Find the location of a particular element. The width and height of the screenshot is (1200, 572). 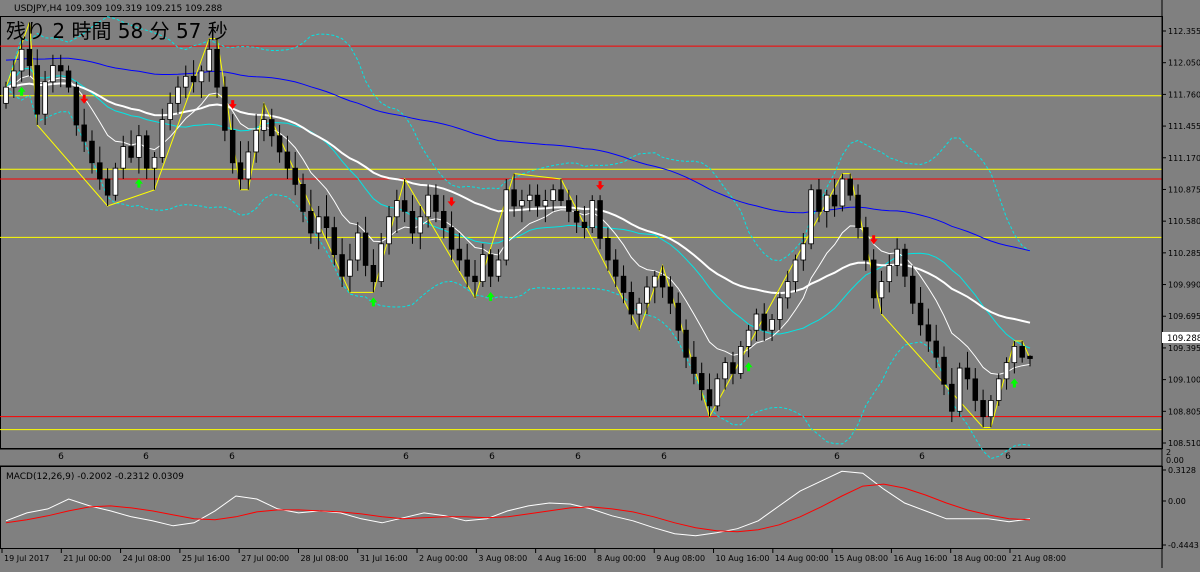

price-tick-label: 109.990 is located at coordinates (1184, 285).